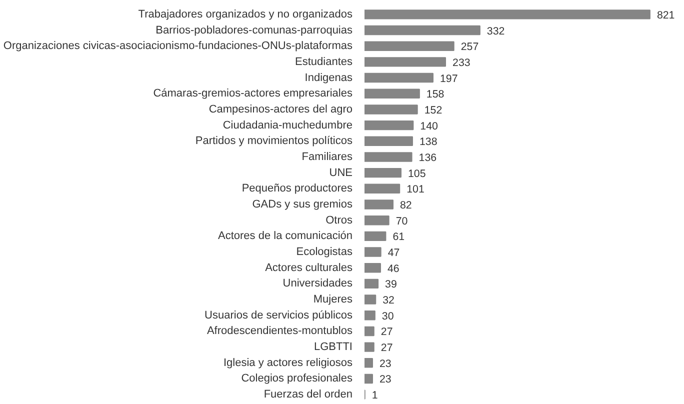  I want to click on y-tick-label: Usuarios de servicios públicos, so click(278, 315).